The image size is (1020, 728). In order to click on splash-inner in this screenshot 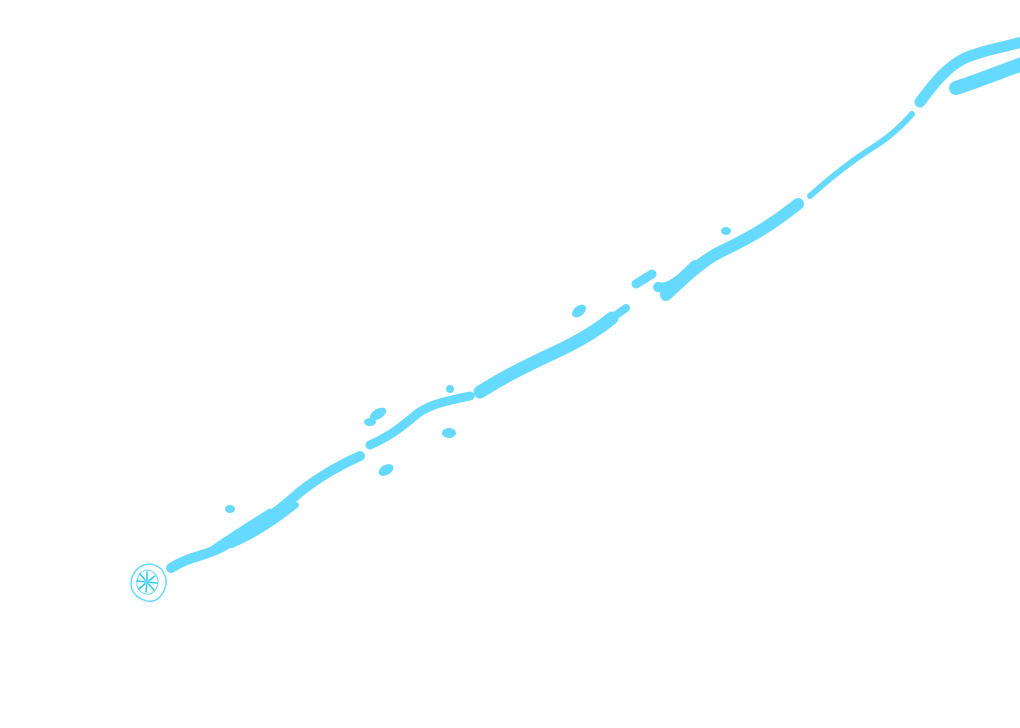, I will do `click(147, 582)`.